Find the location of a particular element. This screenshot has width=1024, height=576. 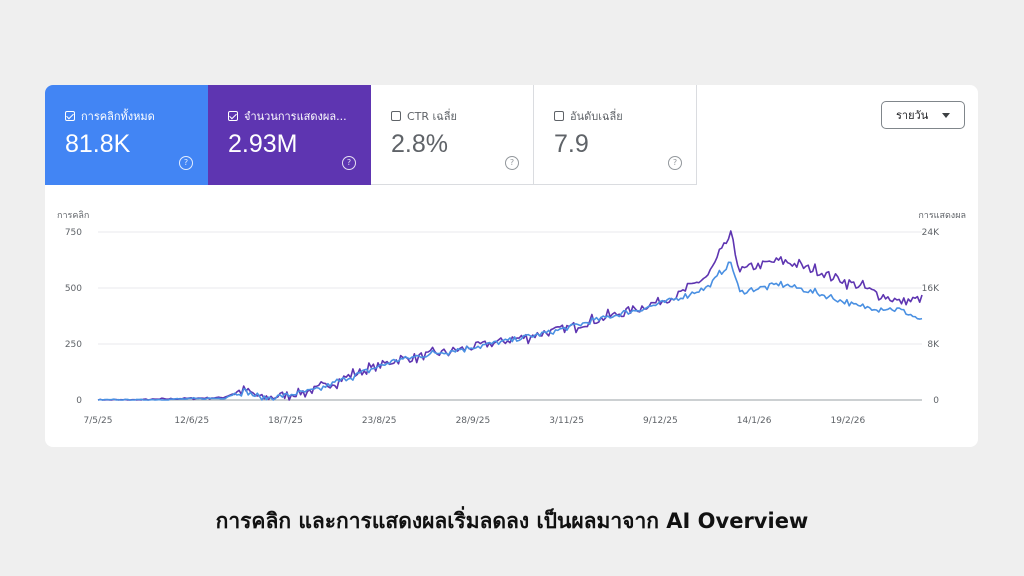

left-tick-label: 250 is located at coordinates (73, 345).